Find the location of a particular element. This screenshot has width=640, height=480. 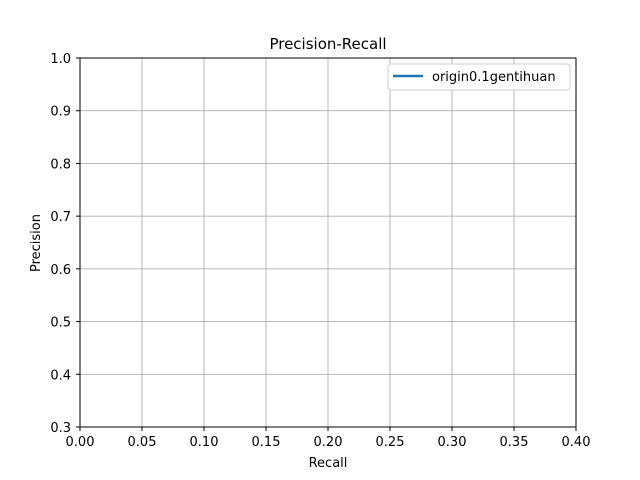

x-tick-label: 0.20 is located at coordinates (328, 442).